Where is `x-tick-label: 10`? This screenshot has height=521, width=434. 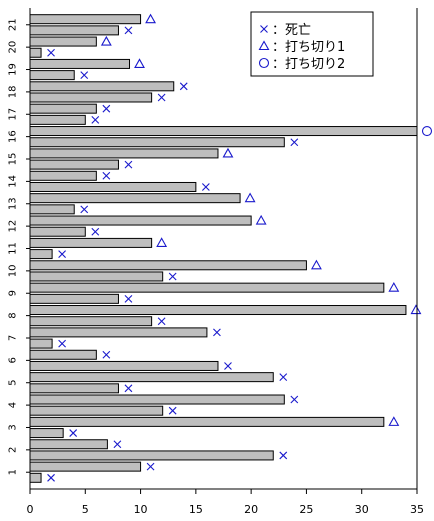 x-tick-label: 10 is located at coordinates (141, 509).